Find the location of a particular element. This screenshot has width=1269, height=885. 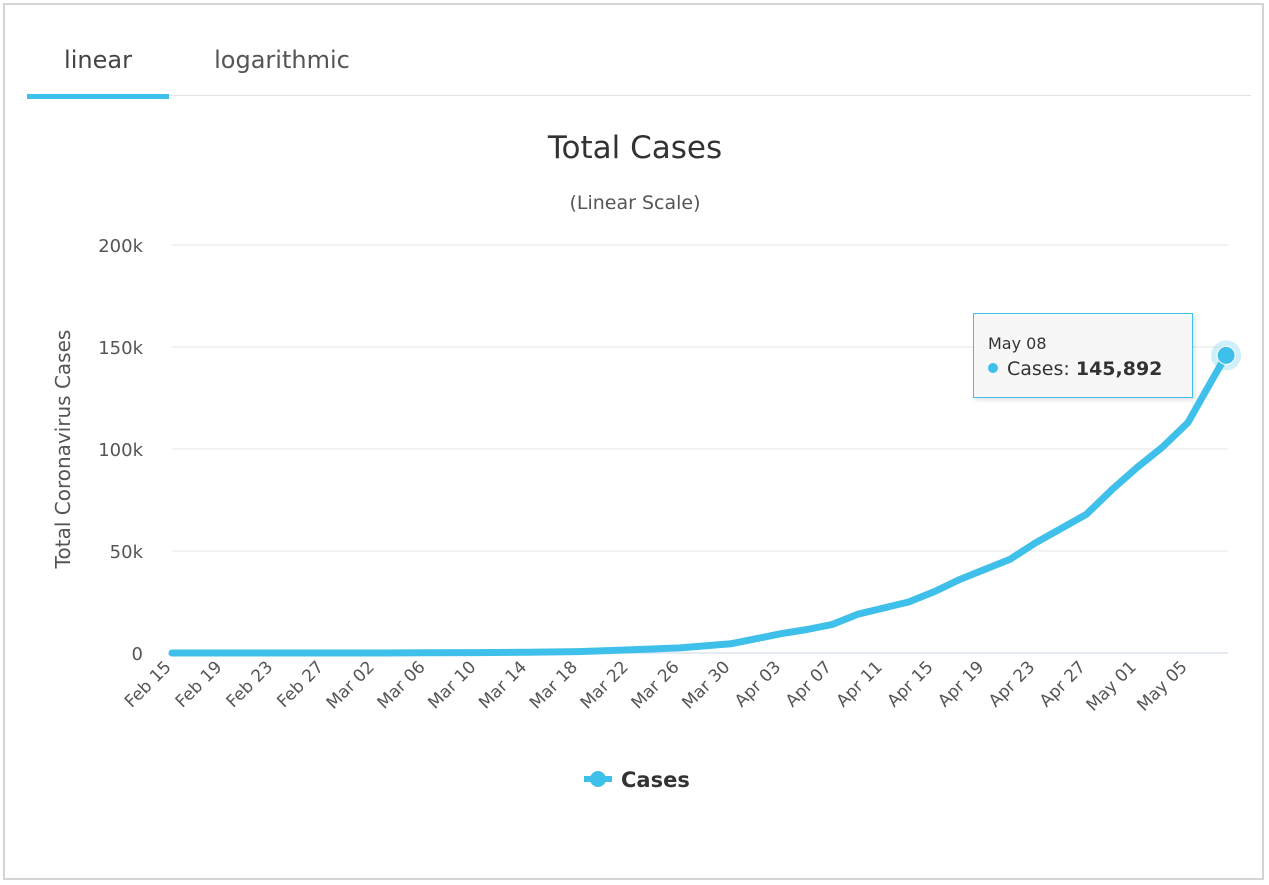

legend-label: Cases is located at coordinates (655, 780).